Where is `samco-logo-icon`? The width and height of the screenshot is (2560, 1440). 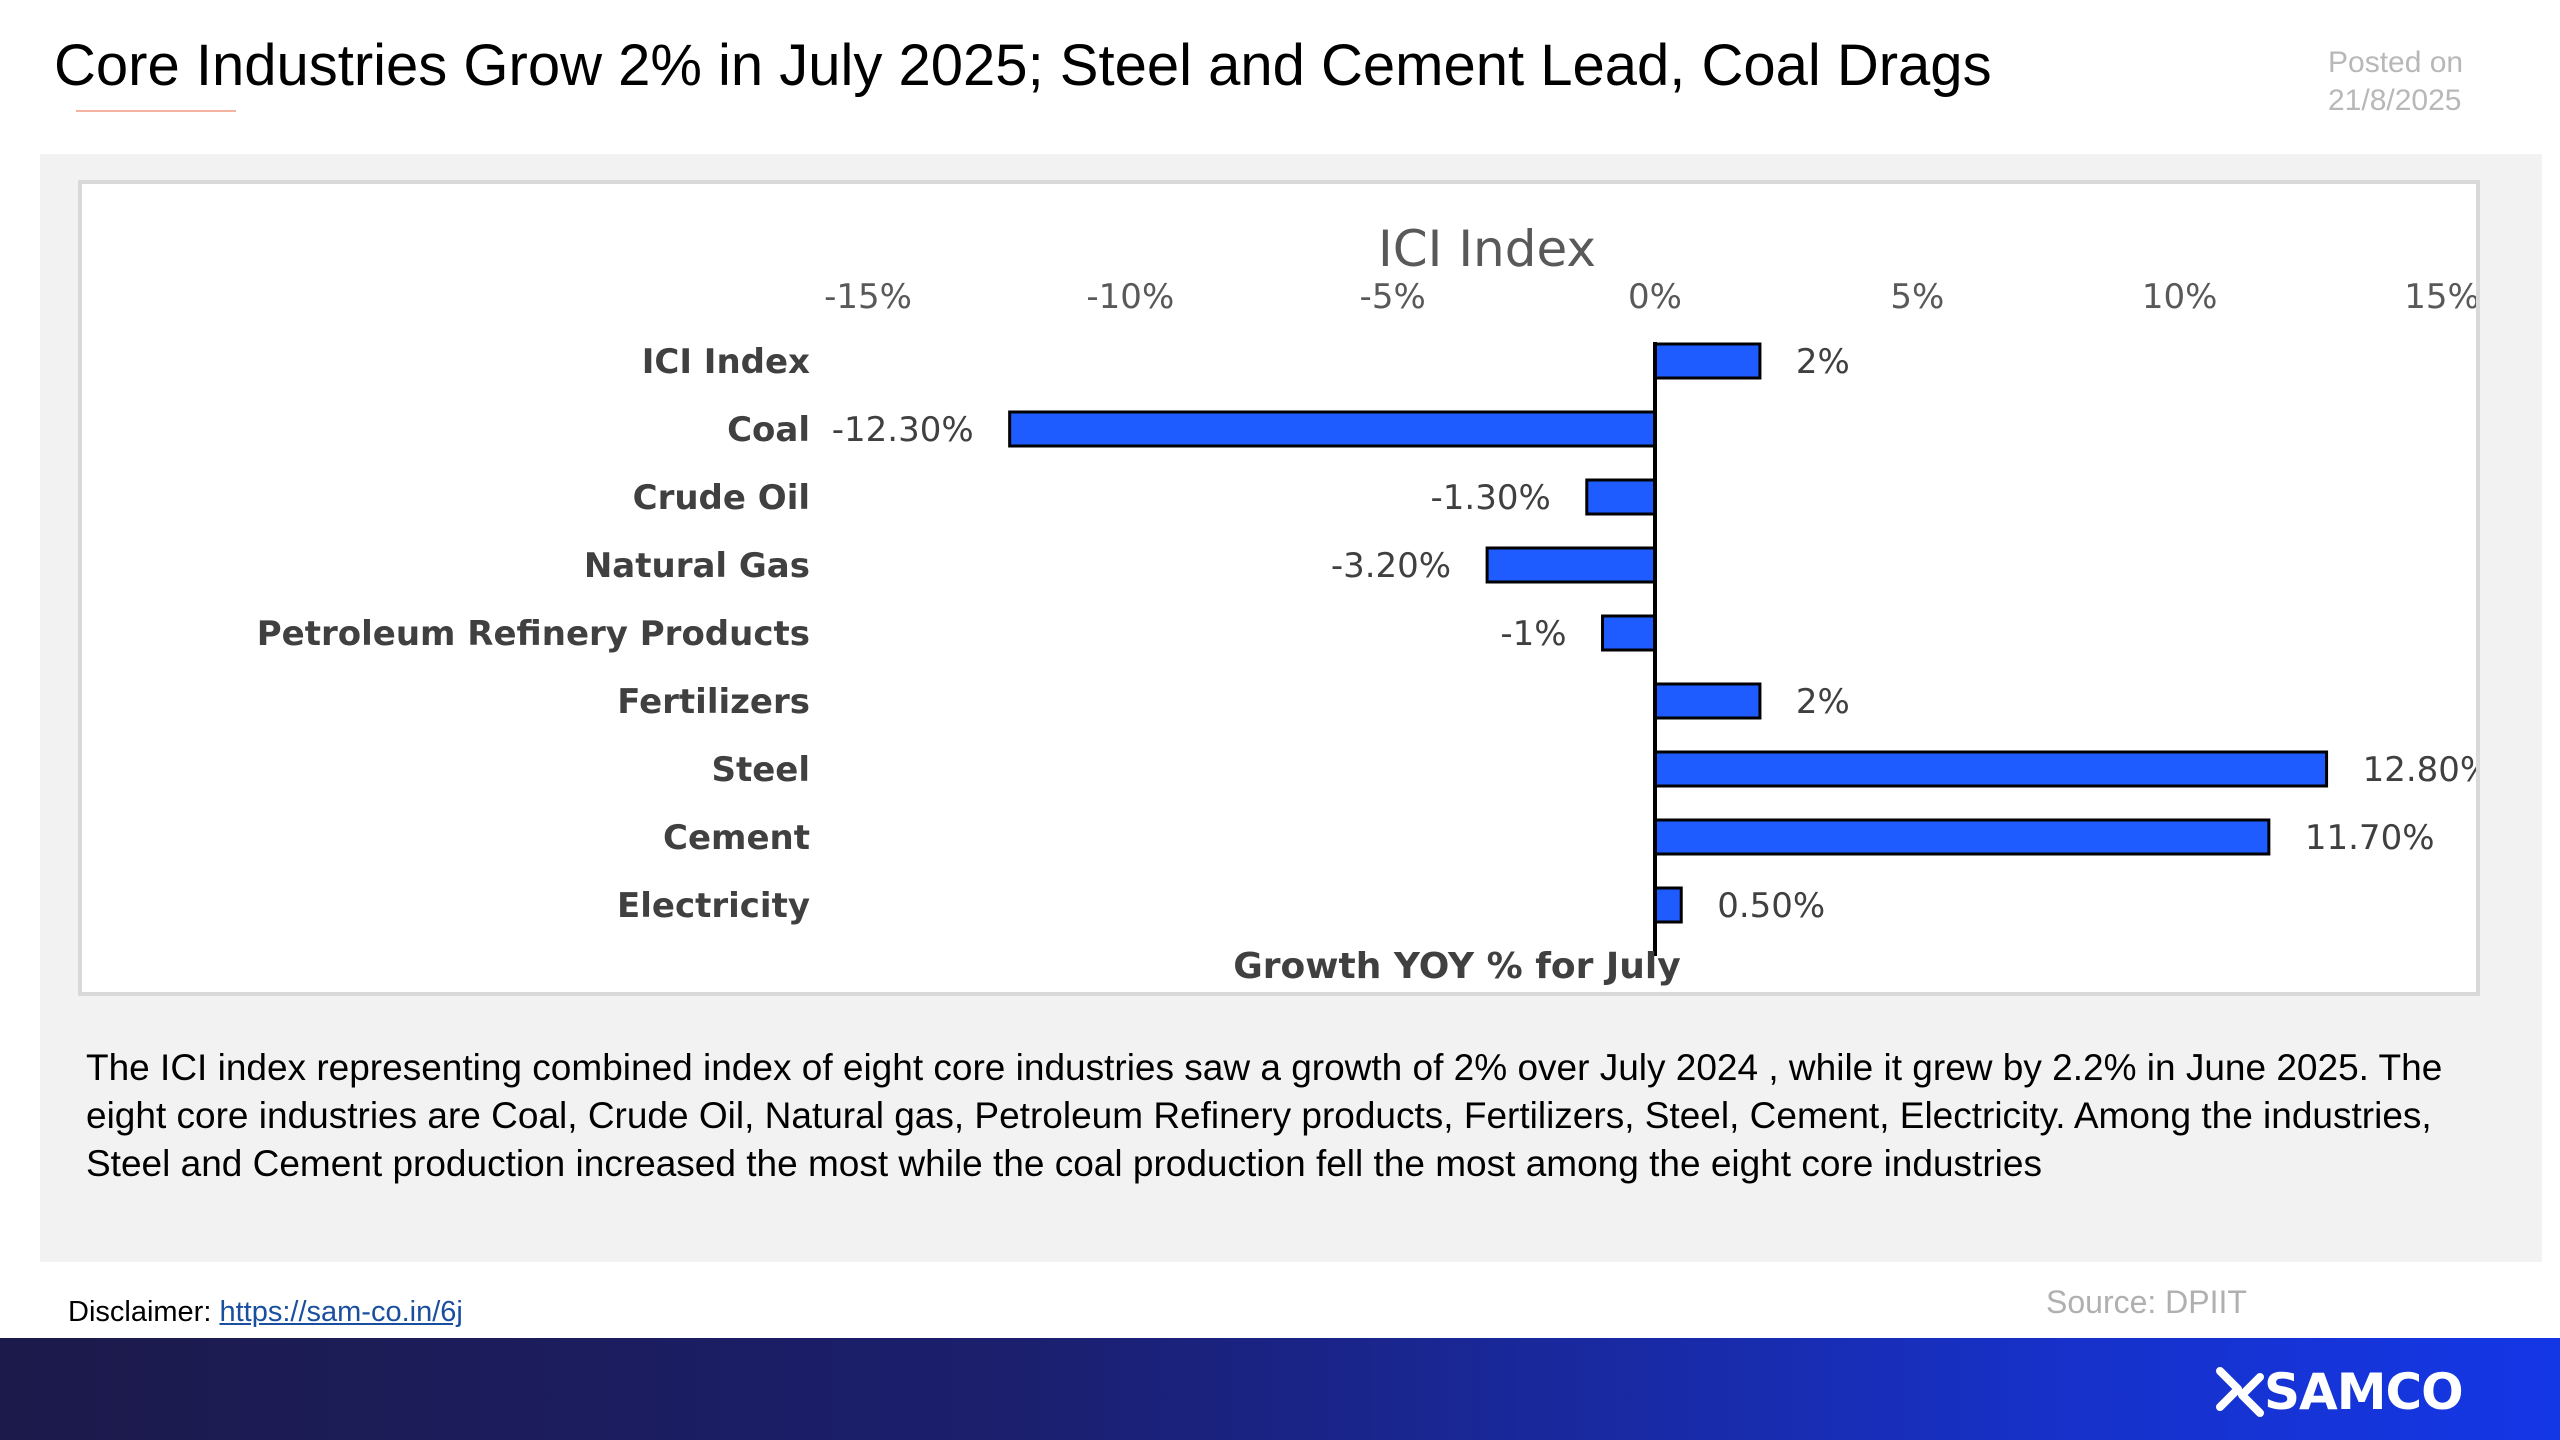
samco-logo-icon is located at coordinates (2240, 1392).